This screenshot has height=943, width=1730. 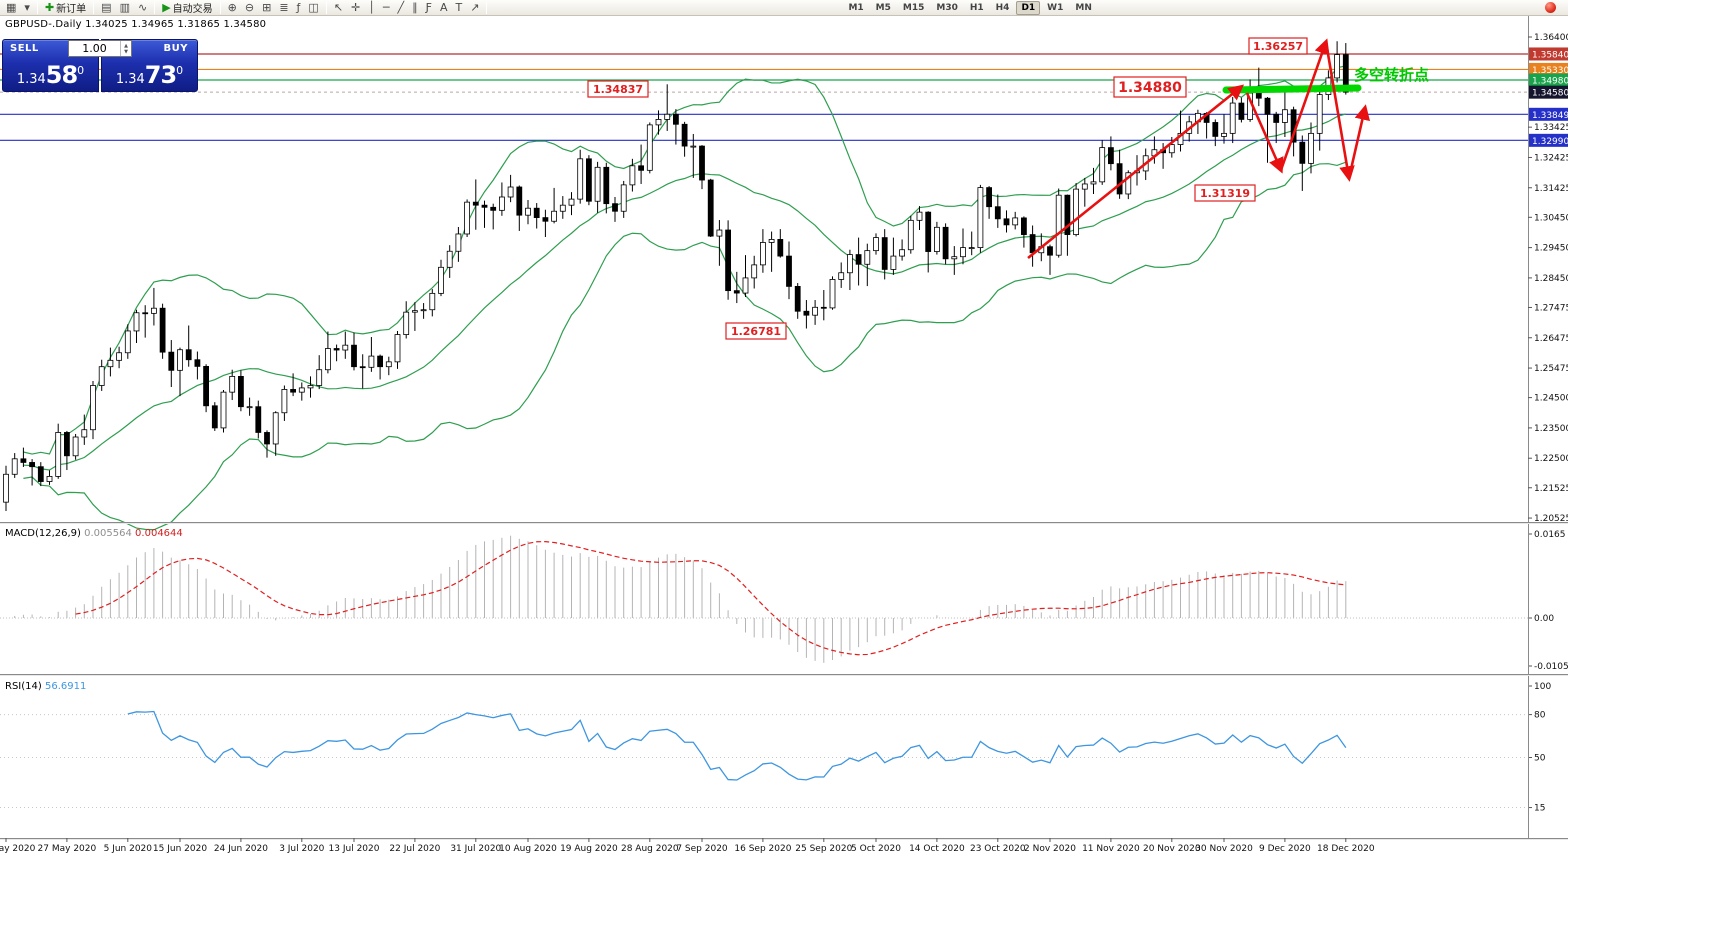 I want to click on date-label: 3 Jul 2020, so click(x=301, y=849).